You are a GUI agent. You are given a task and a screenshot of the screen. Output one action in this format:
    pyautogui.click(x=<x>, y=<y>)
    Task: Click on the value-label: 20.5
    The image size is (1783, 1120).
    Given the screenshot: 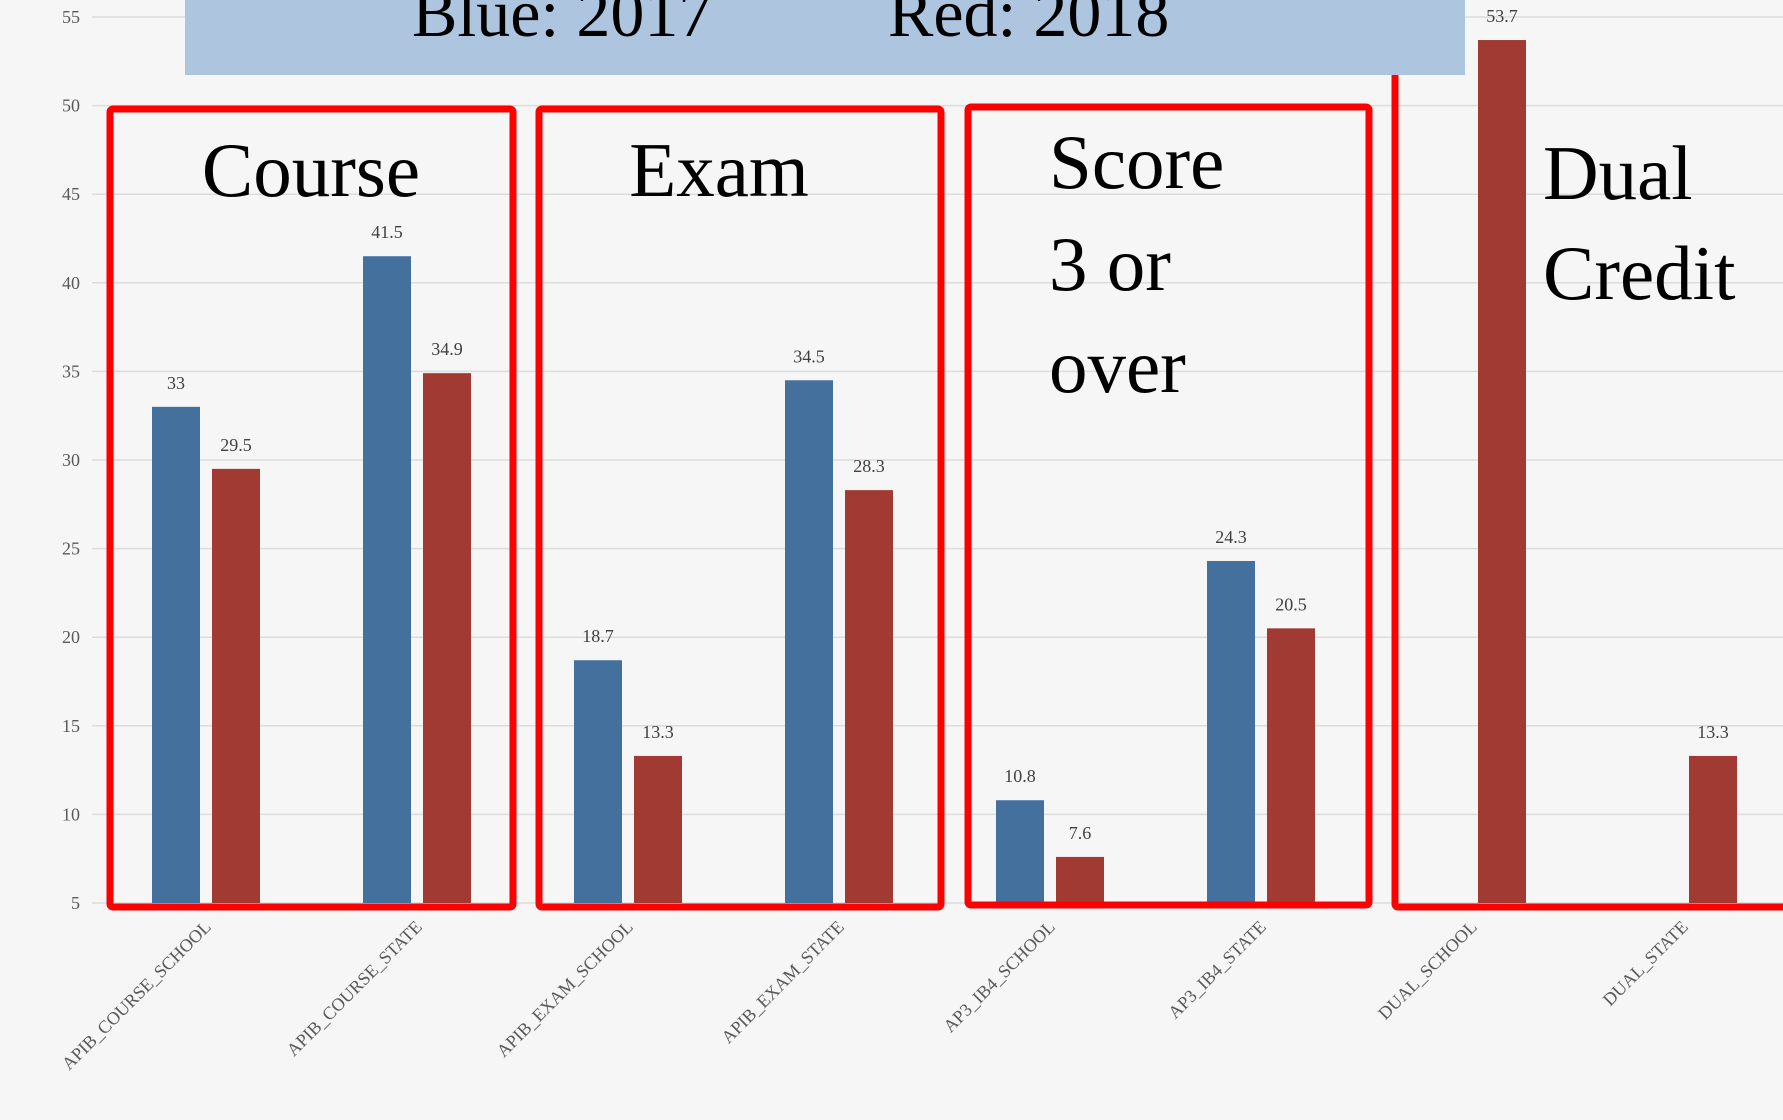 What is the action you would take?
    pyautogui.click(x=1291, y=604)
    